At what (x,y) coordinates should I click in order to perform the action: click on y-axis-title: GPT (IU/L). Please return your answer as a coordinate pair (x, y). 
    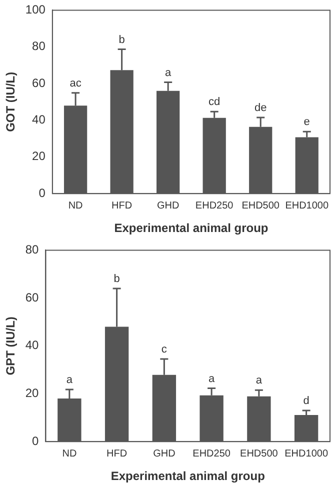
    Looking at the image, I should click on (11, 346).